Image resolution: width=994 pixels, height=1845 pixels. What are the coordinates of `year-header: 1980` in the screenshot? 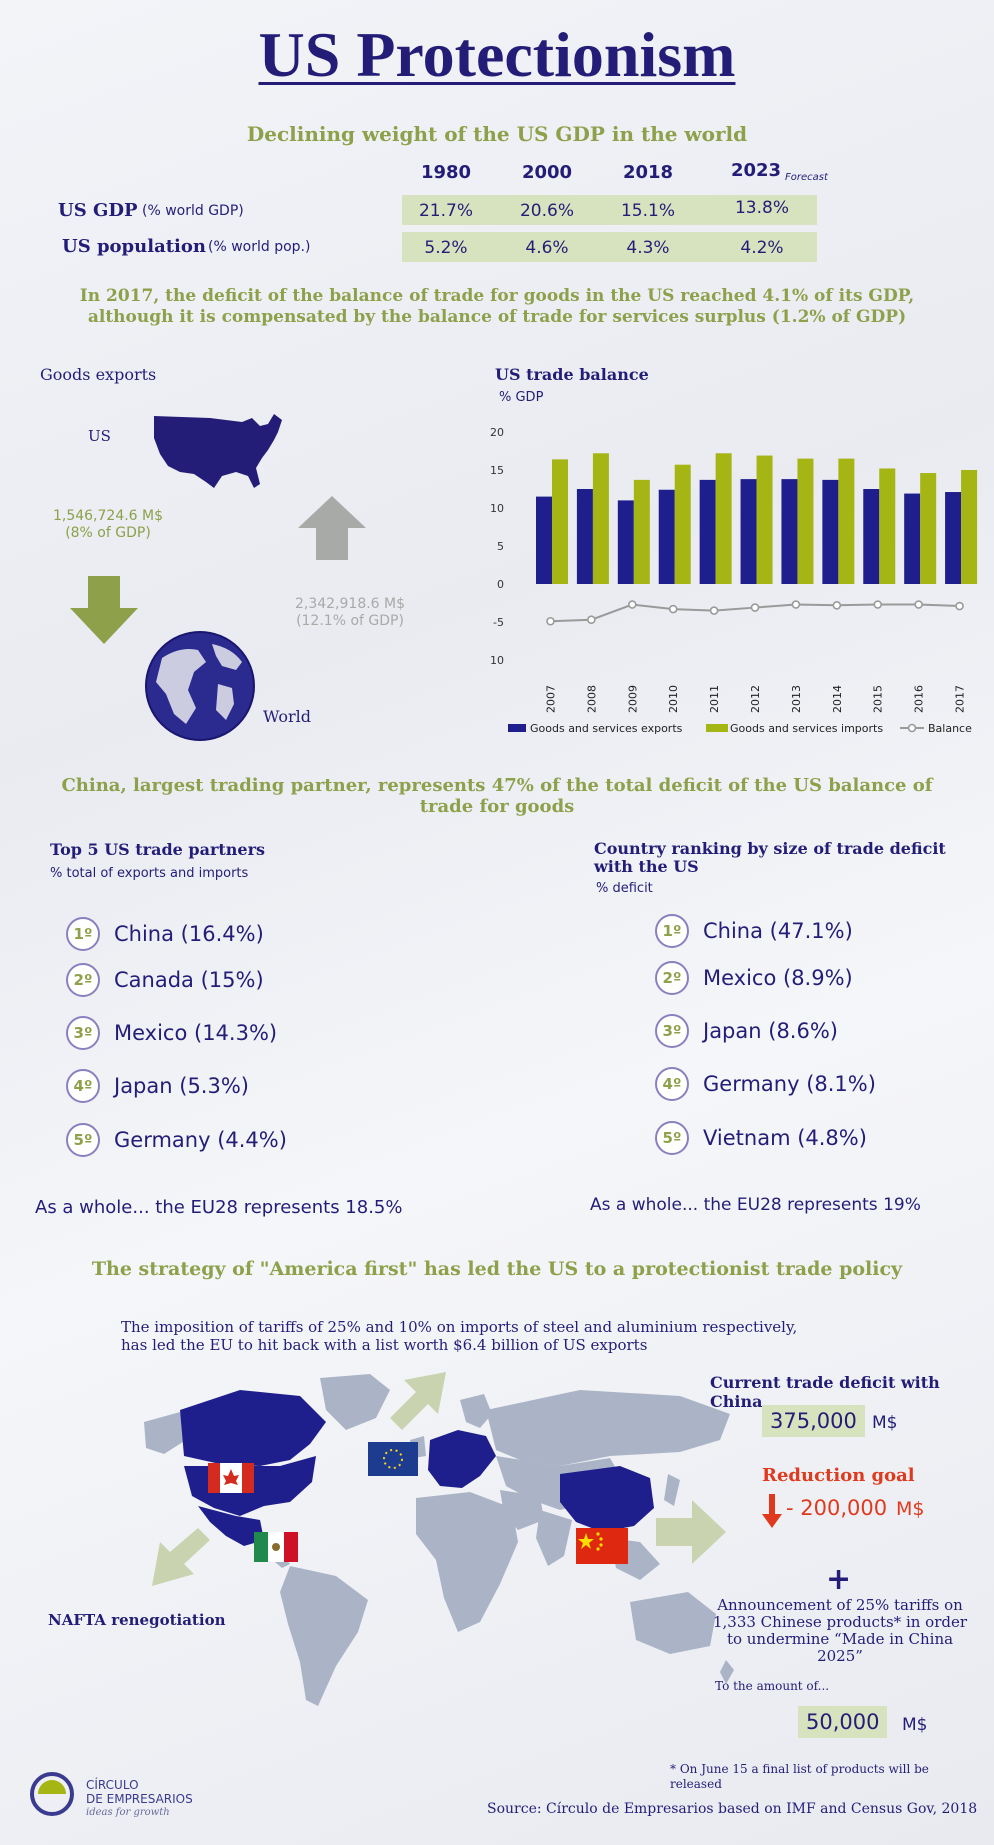 It's located at (446, 172).